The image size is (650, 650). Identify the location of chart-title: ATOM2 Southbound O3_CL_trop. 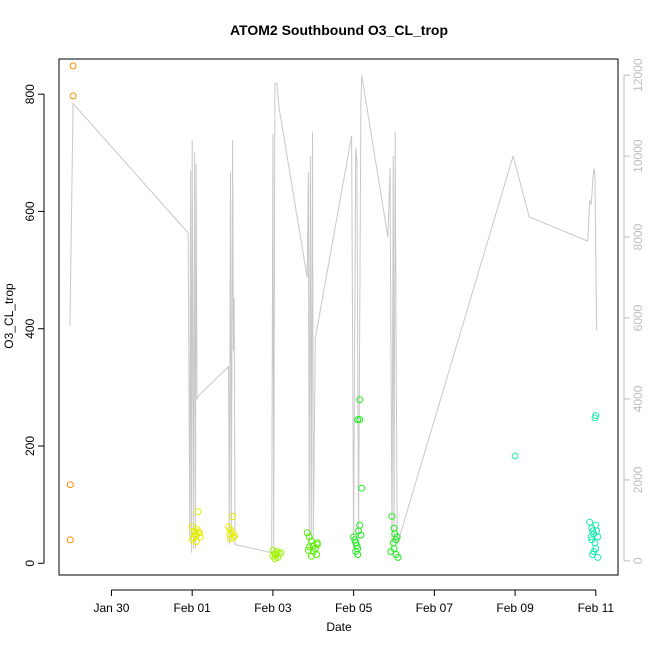
(339, 30).